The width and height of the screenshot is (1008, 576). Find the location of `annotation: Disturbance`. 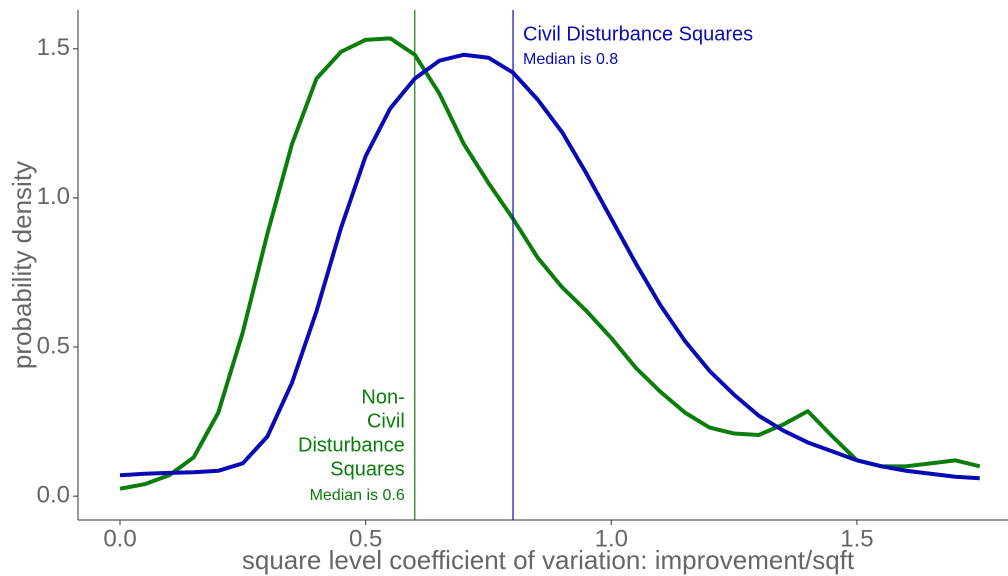

annotation: Disturbance is located at coordinates (351, 445).